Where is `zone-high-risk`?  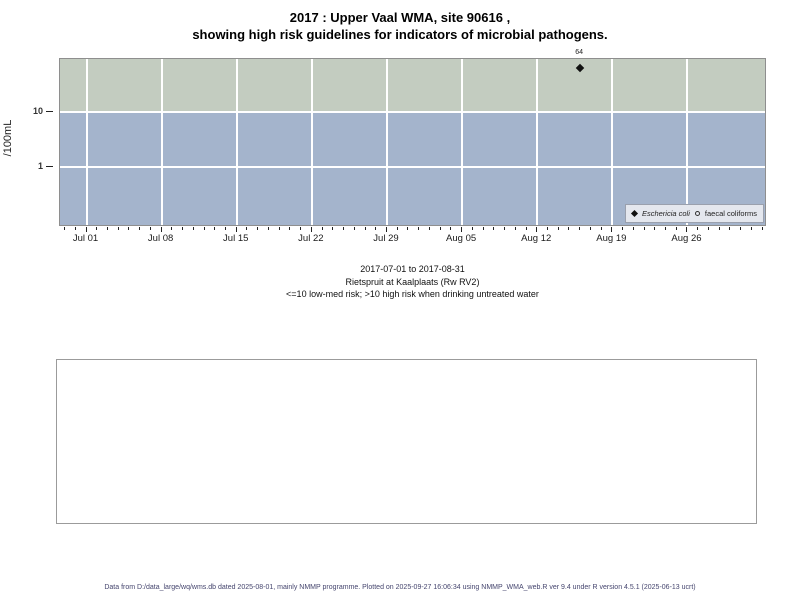
zone-high-risk is located at coordinates (412, 85).